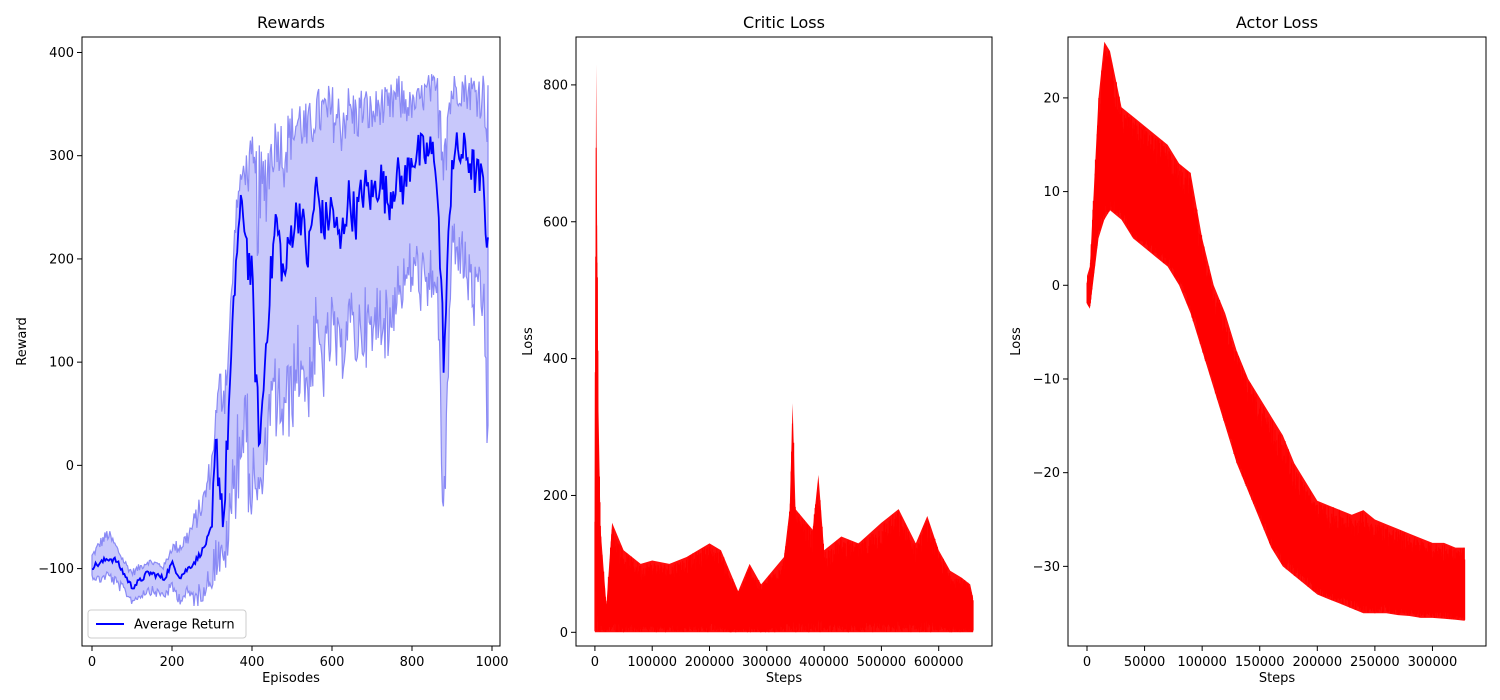  Describe the element at coordinates (1277, 22) in the screenshot. I see `chart-title: Actor Loss` at that location.